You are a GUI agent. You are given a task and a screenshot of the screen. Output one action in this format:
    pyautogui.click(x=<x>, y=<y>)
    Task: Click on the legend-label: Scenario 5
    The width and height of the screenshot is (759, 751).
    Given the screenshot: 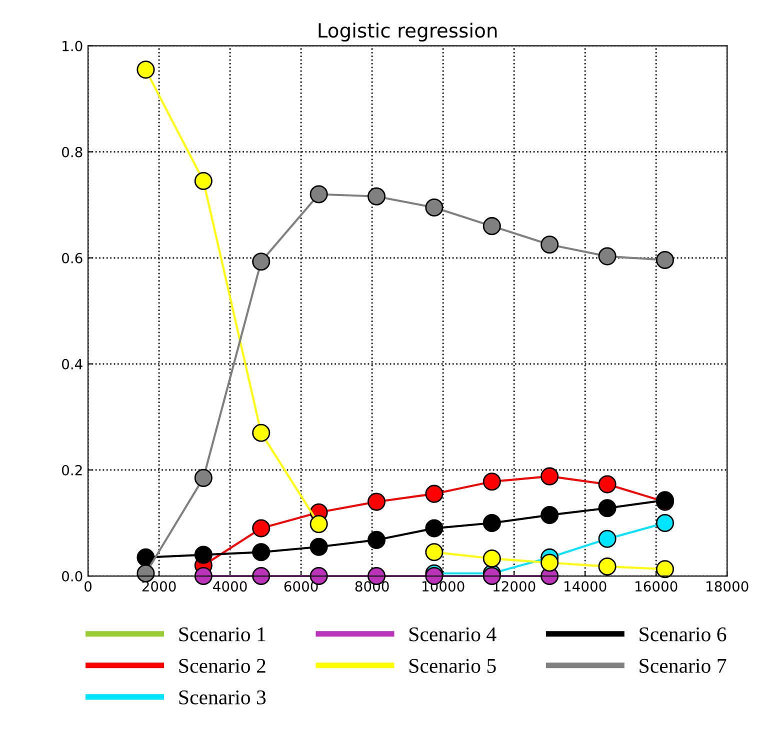 What is the action you would take?
    pyautogui.click(x=453, y=665)
    